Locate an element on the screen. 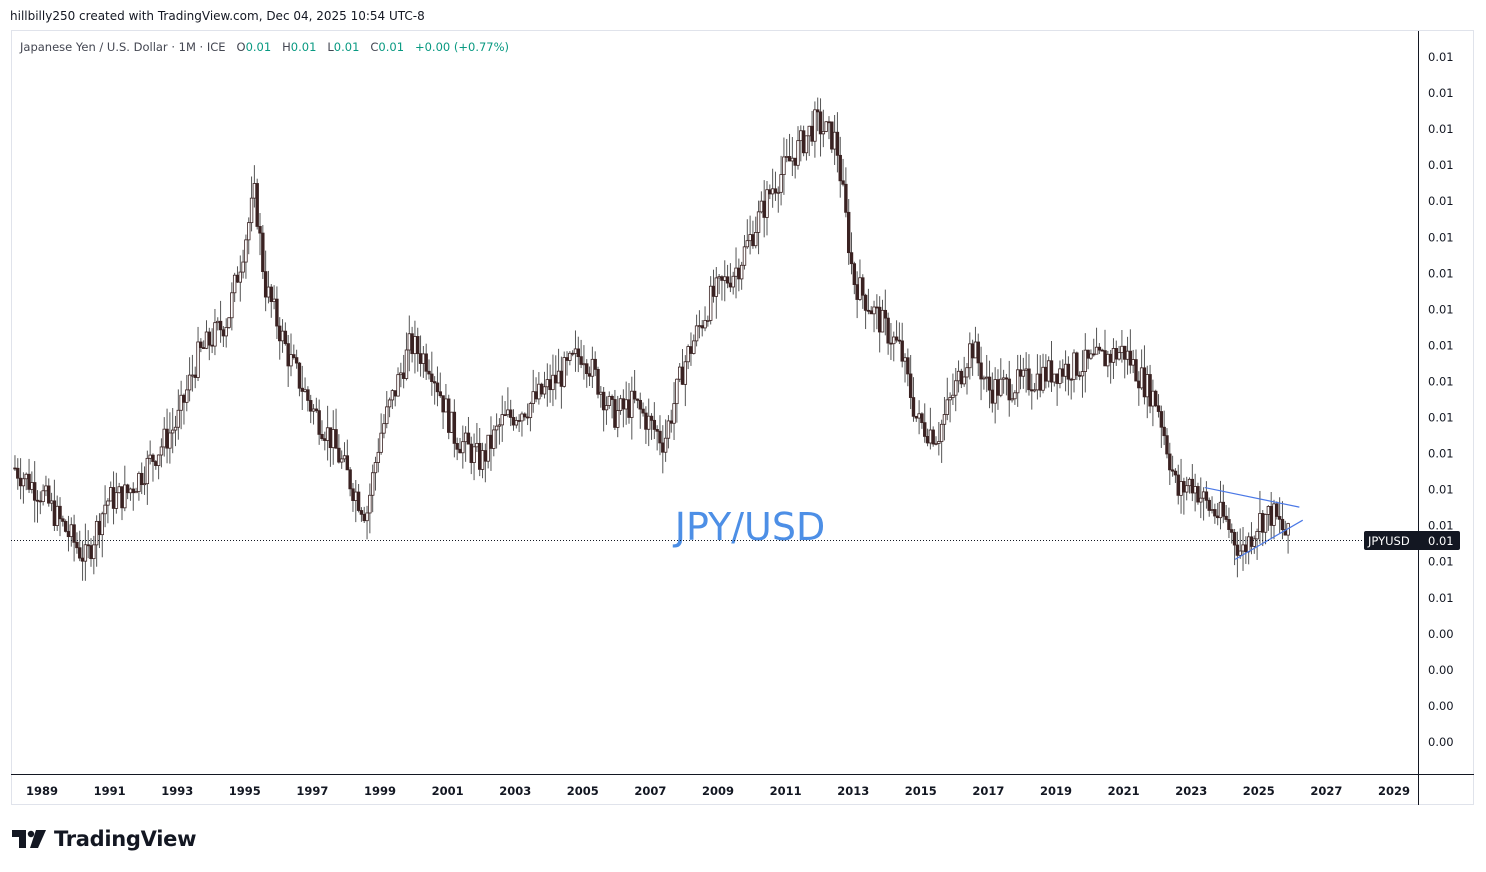 This screenshot has height=872, width=1486. time-tick-label: 2007 is located at coordinates (650, 791).